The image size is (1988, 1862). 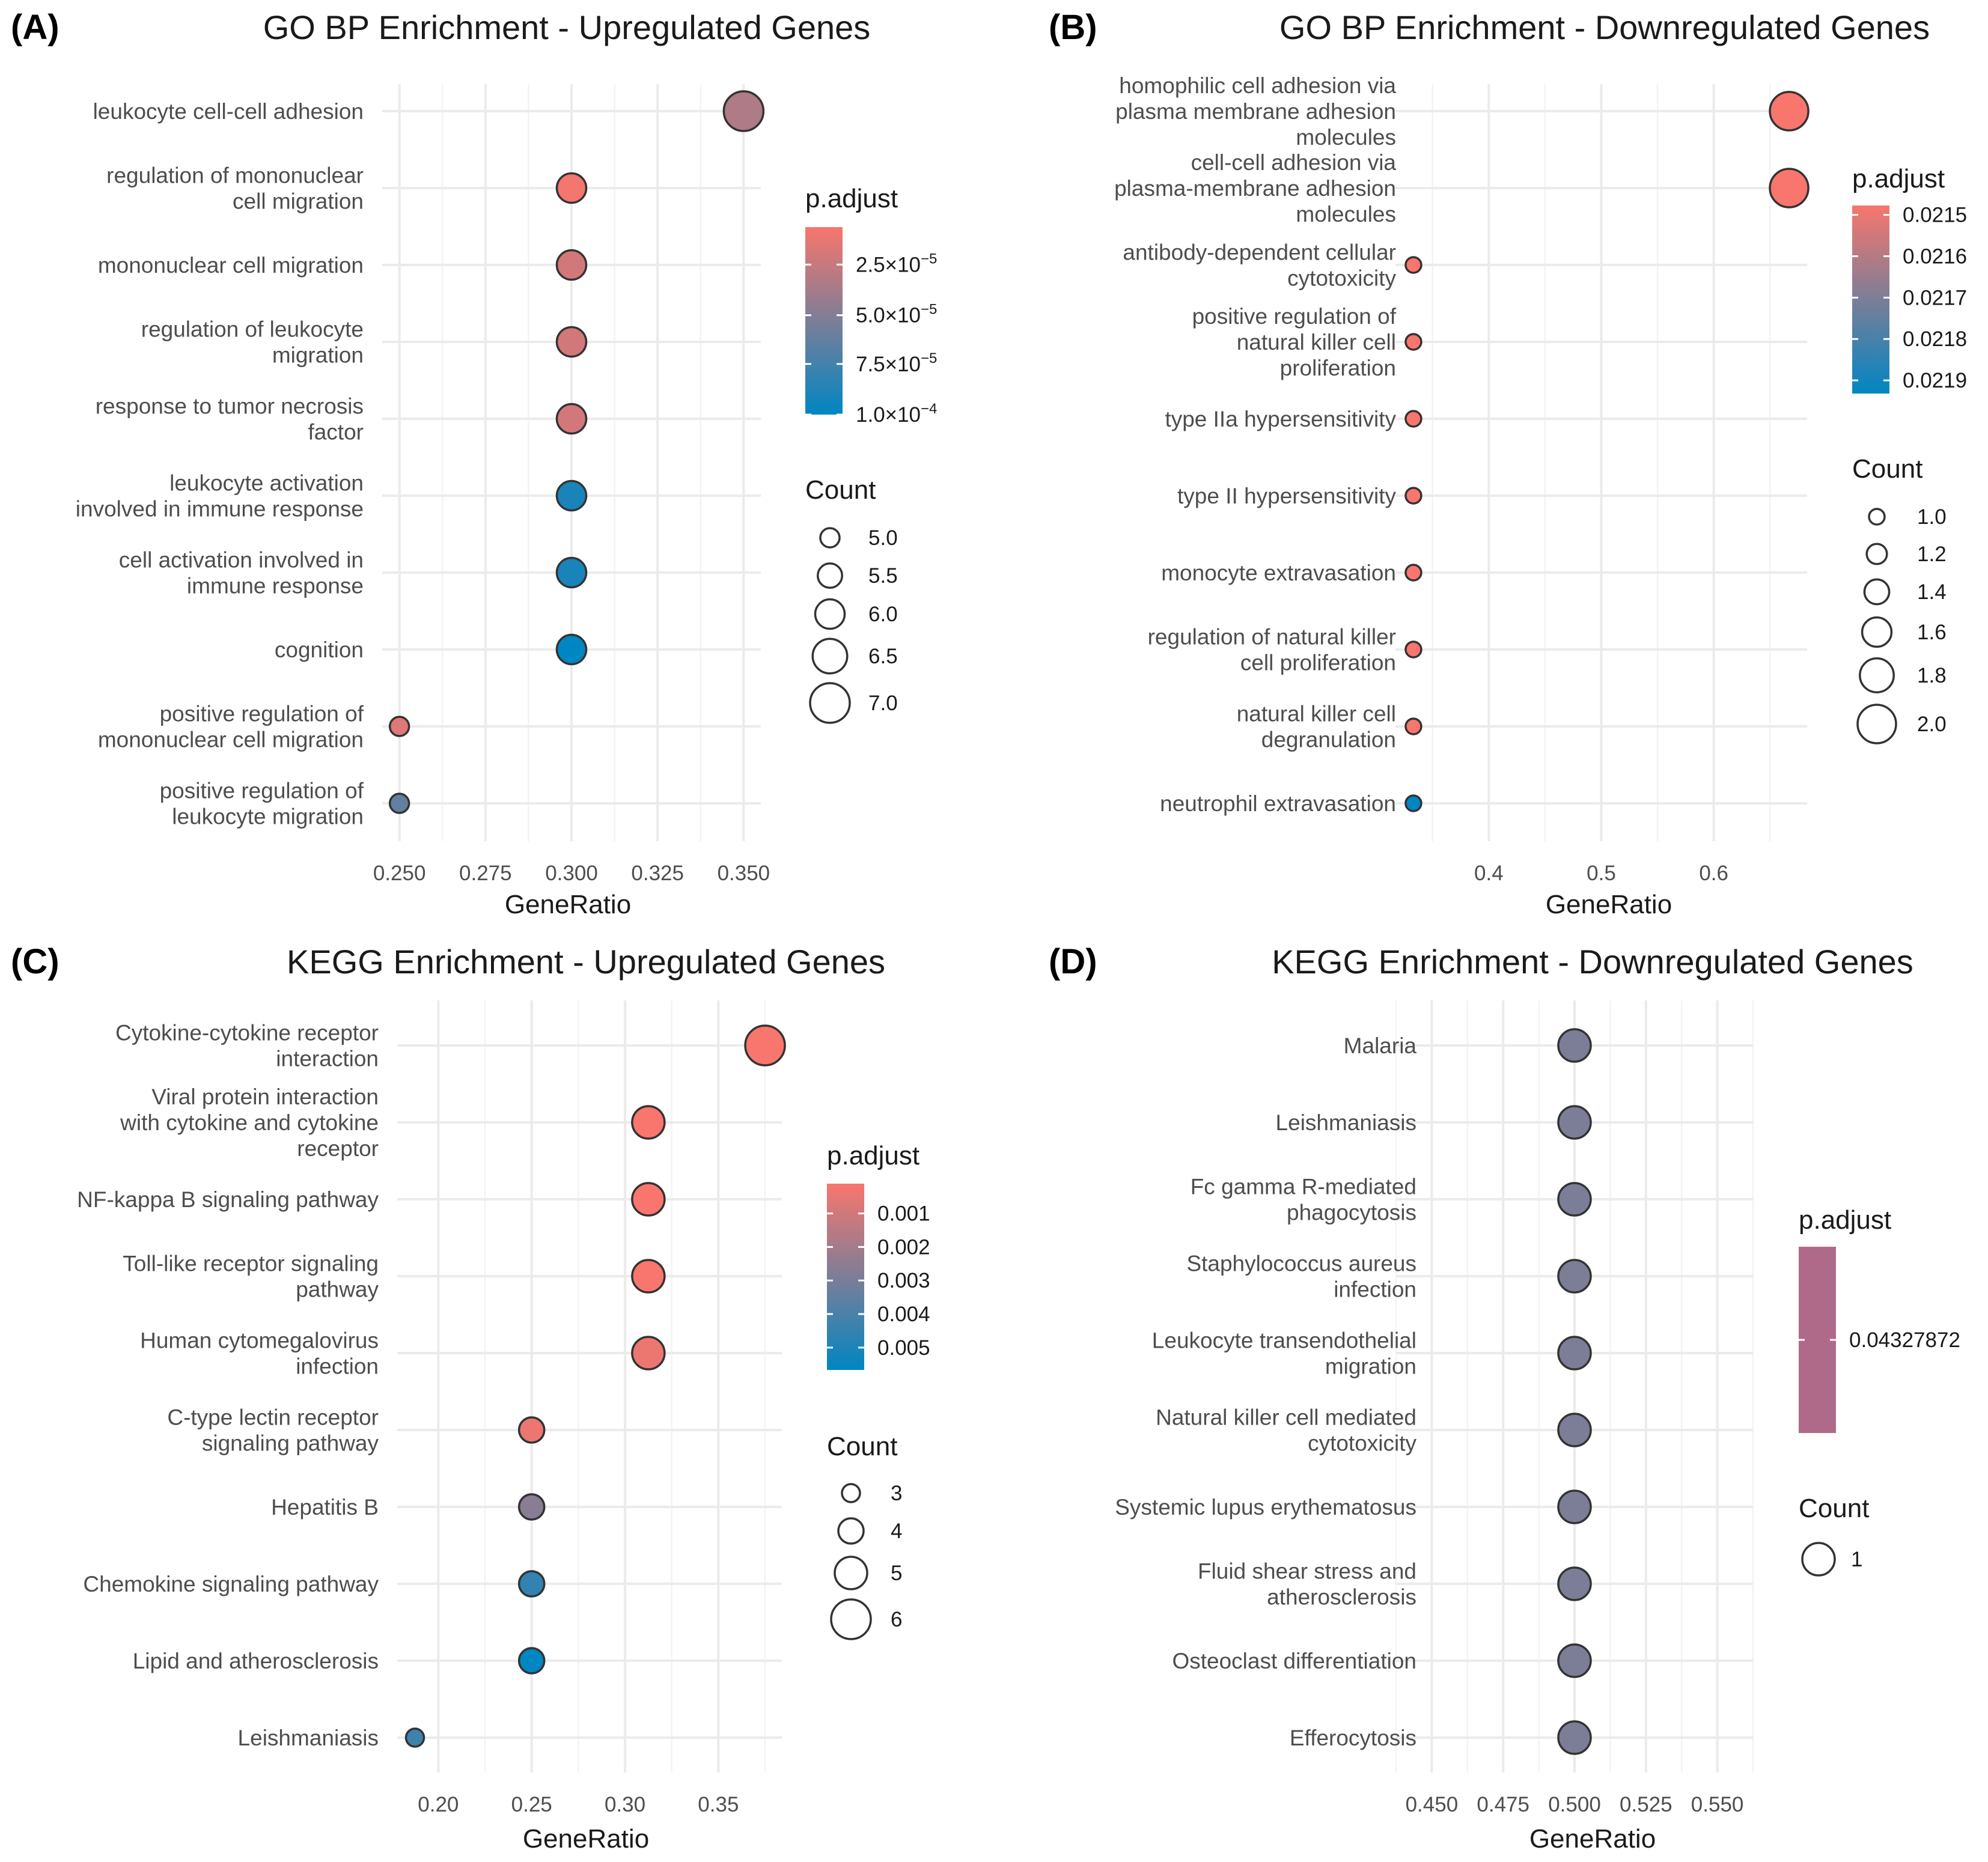 What do you see at coordinates (438, 1805) in the screenshot?
I see `x-tick-label: 0.20` at bounding box center [438, 1805].